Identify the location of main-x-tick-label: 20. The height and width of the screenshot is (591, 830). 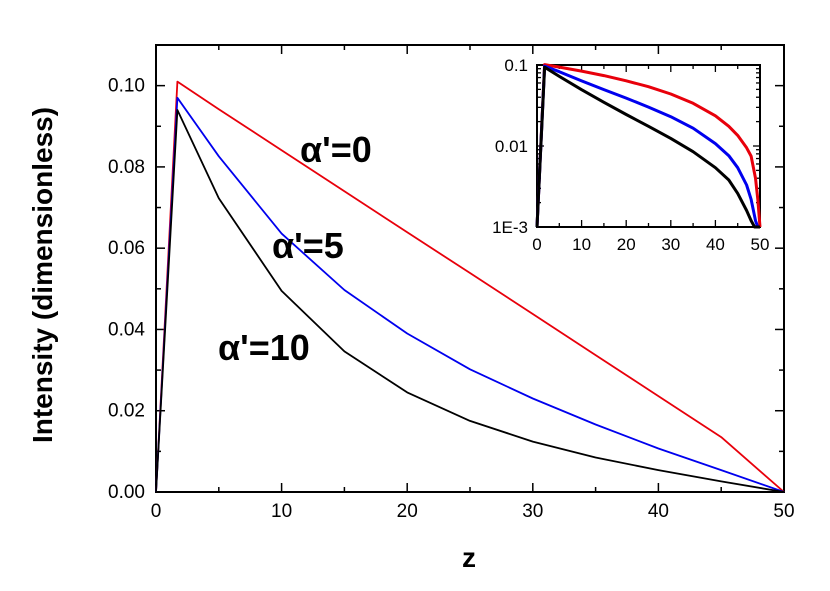
(407, 511).